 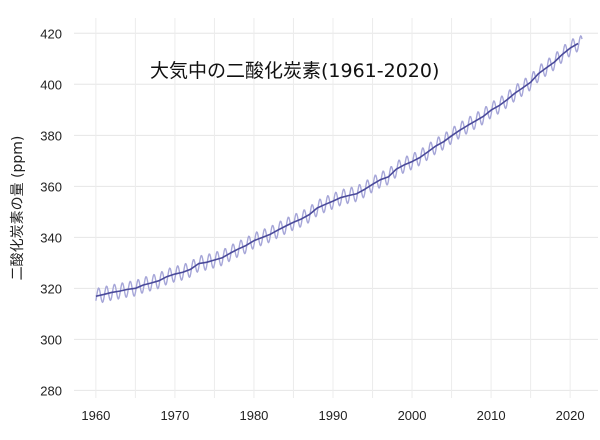 I want to click on y-tick-label: 380, so click(x=51, y=135).